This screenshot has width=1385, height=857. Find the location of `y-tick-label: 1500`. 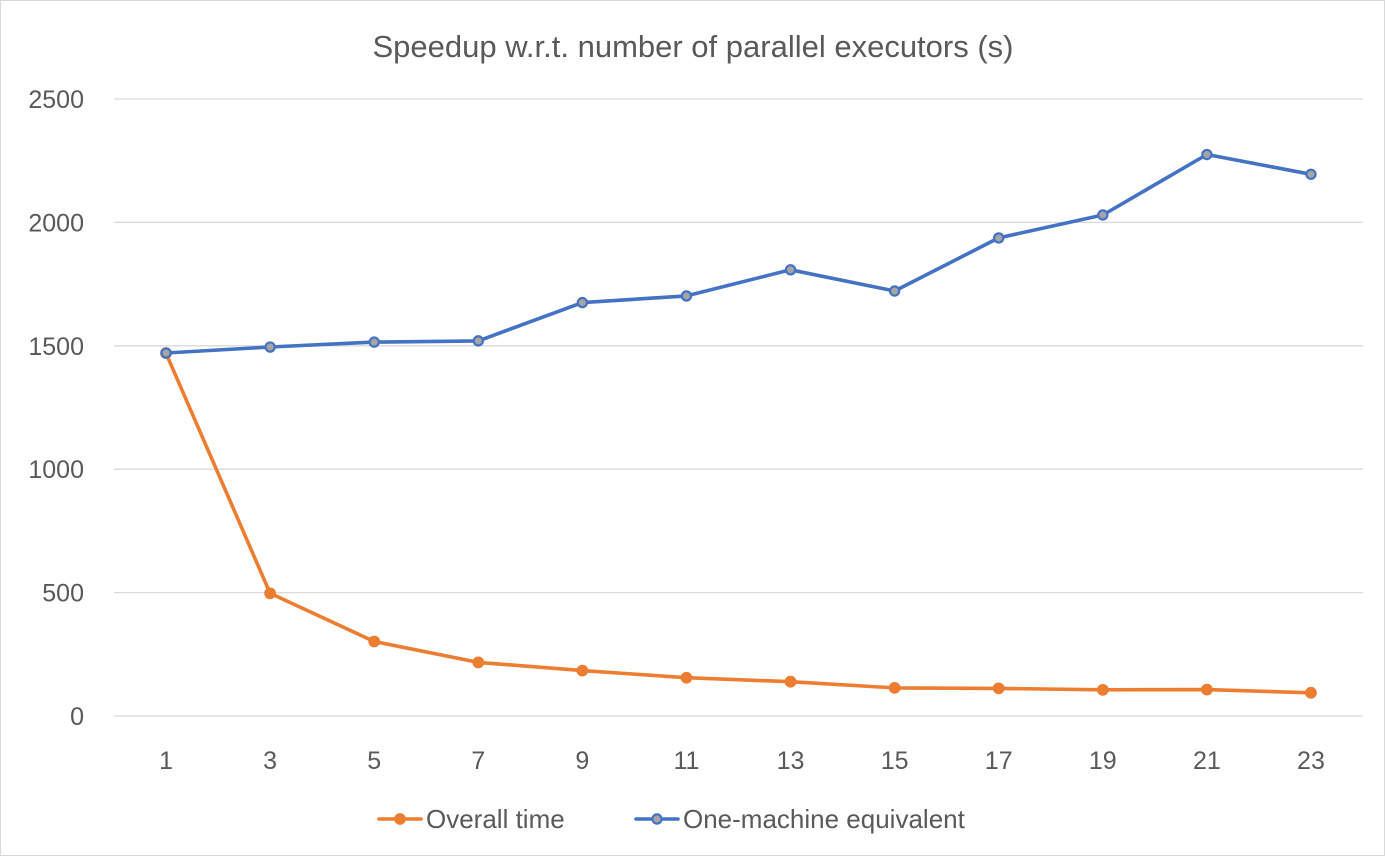

y-tick-label: 1500 is located at coordinates (56, 347).